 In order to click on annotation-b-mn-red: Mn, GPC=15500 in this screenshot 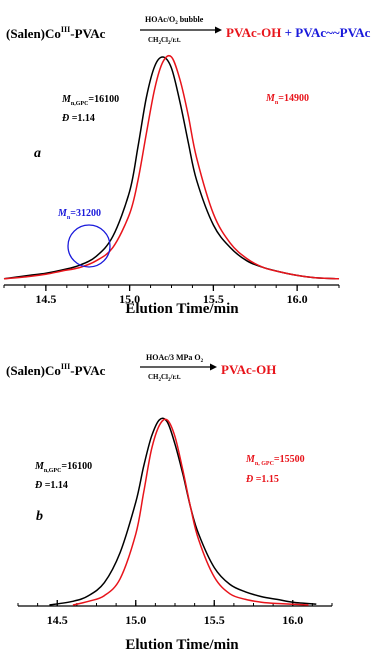, I will do `click(275, 460)`.